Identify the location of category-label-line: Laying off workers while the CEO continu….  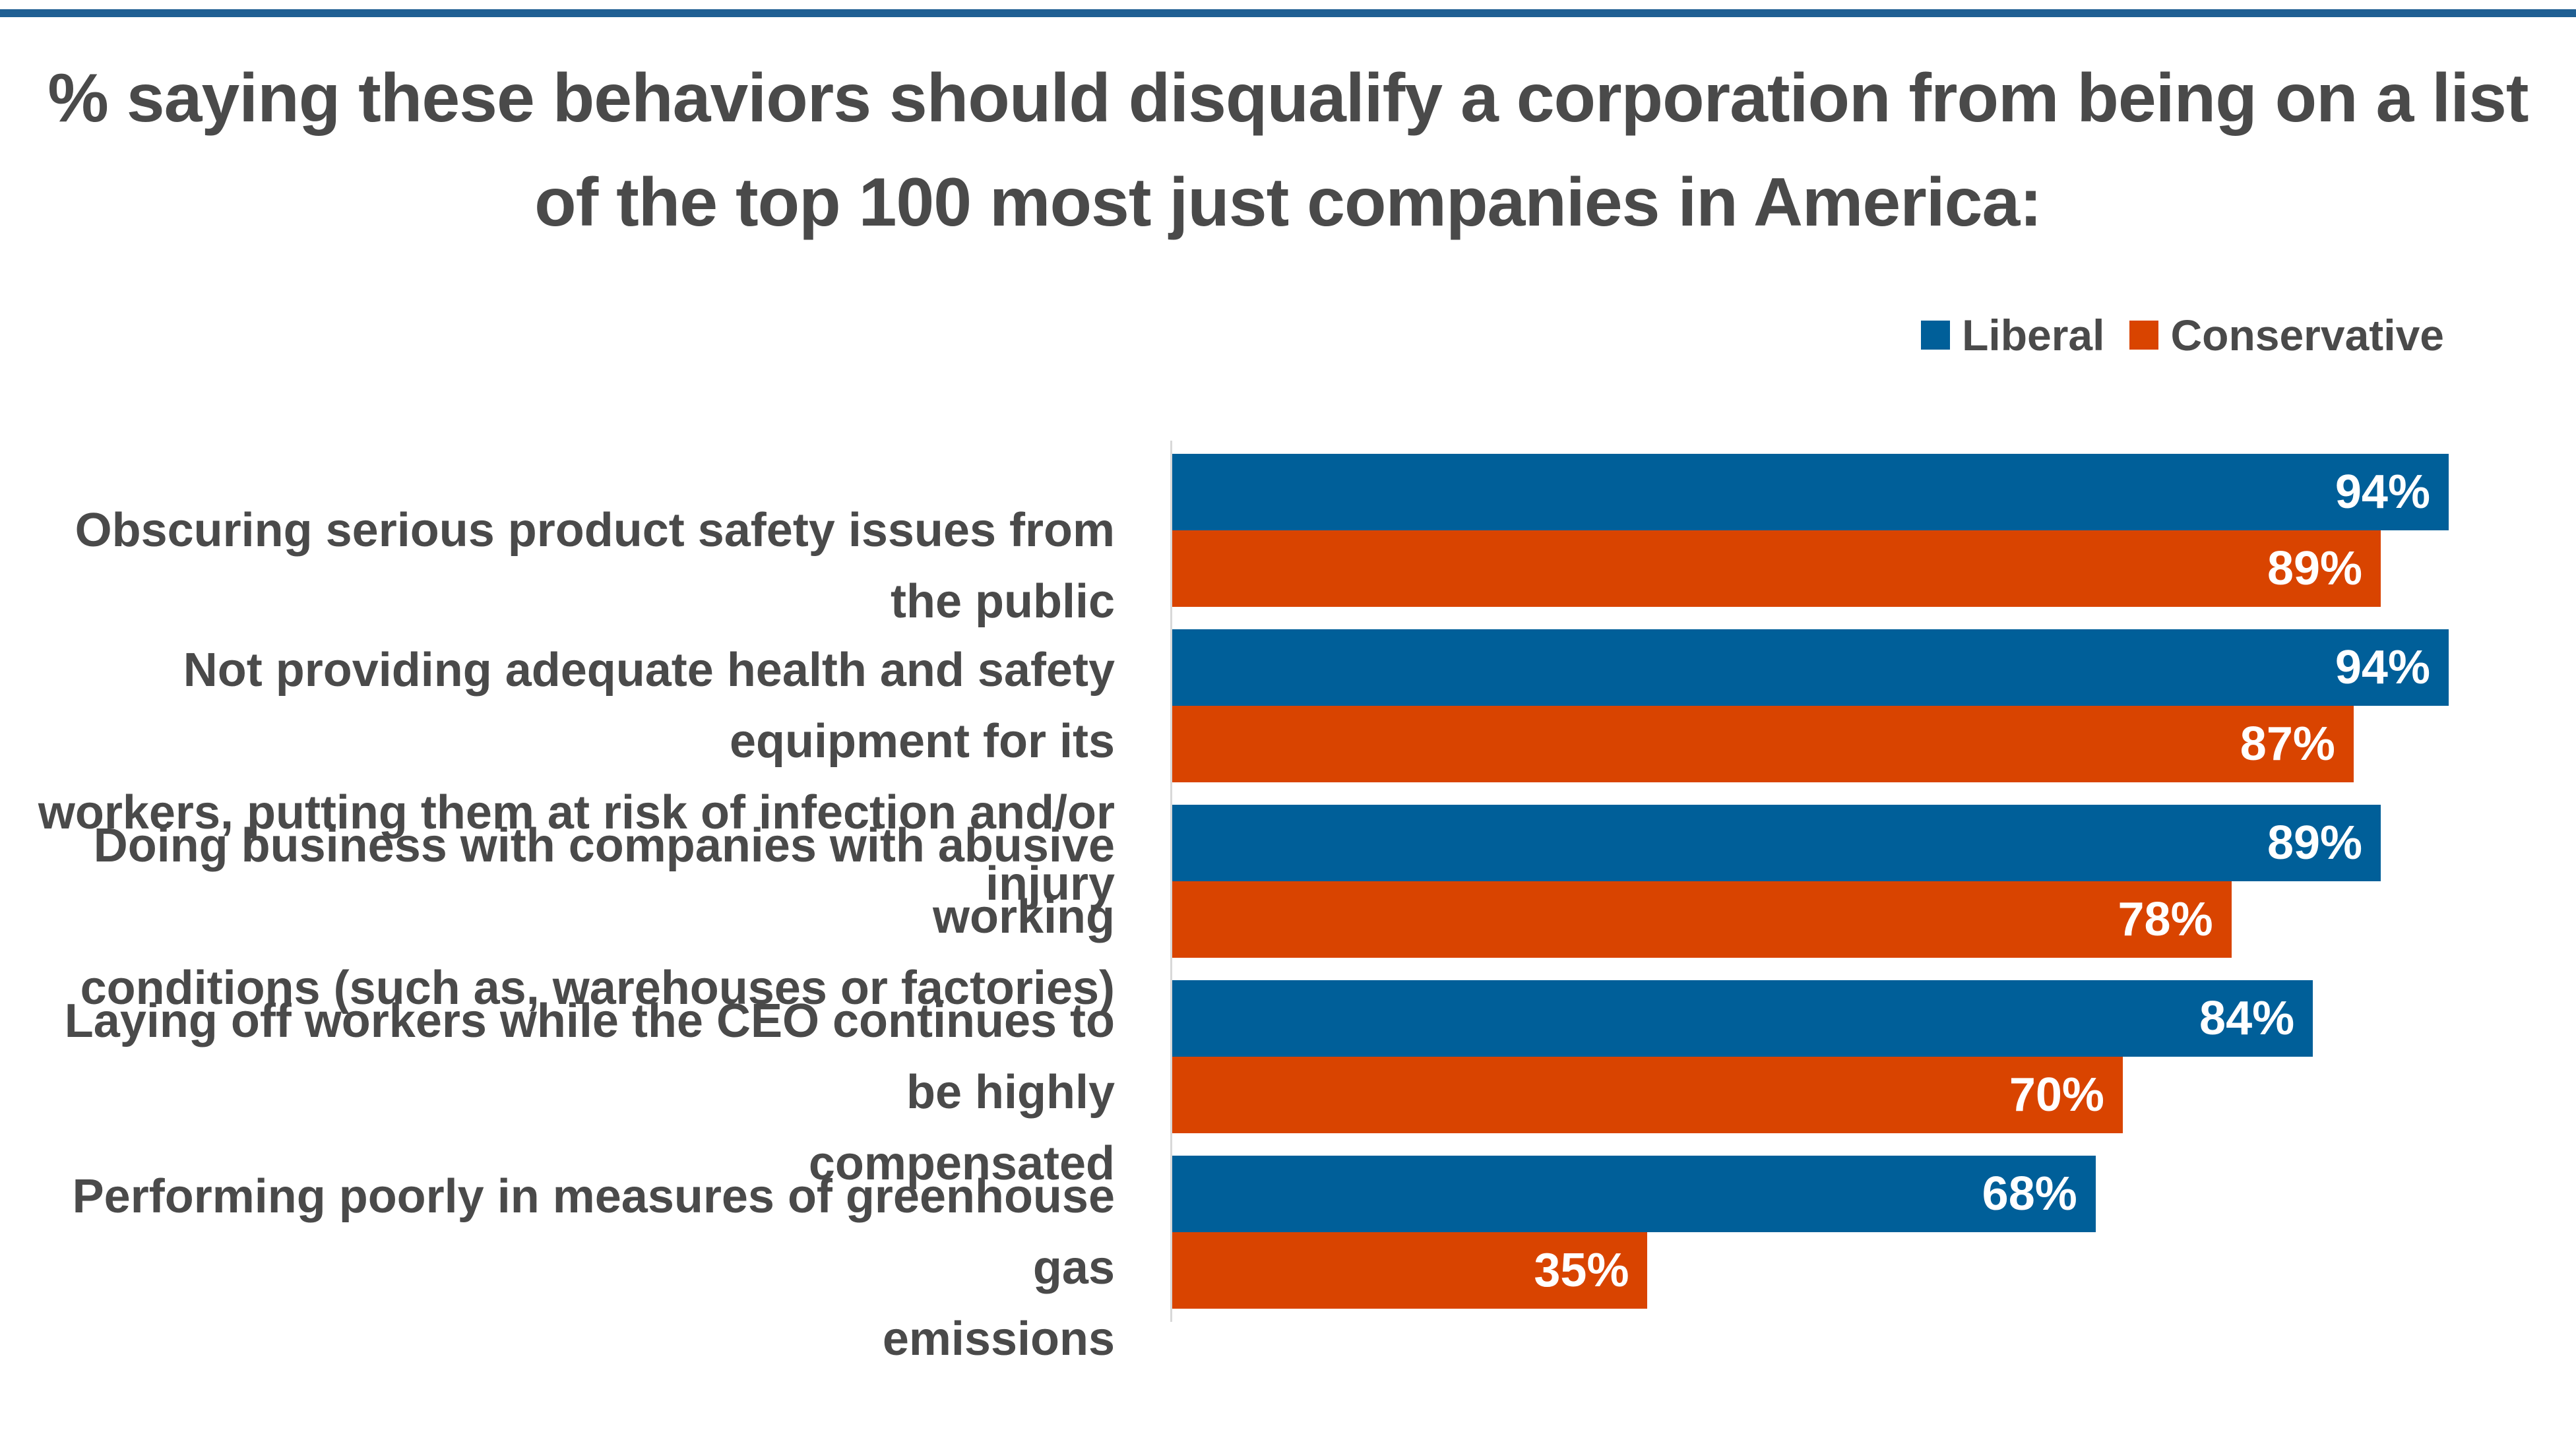
(589, 1057).